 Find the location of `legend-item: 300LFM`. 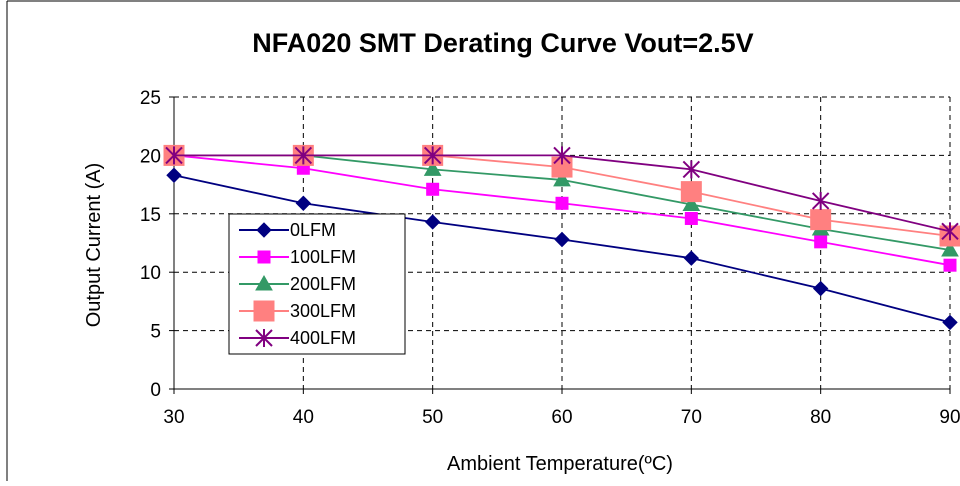

legend-item: 300LFM is located at coordinates (297, 311).